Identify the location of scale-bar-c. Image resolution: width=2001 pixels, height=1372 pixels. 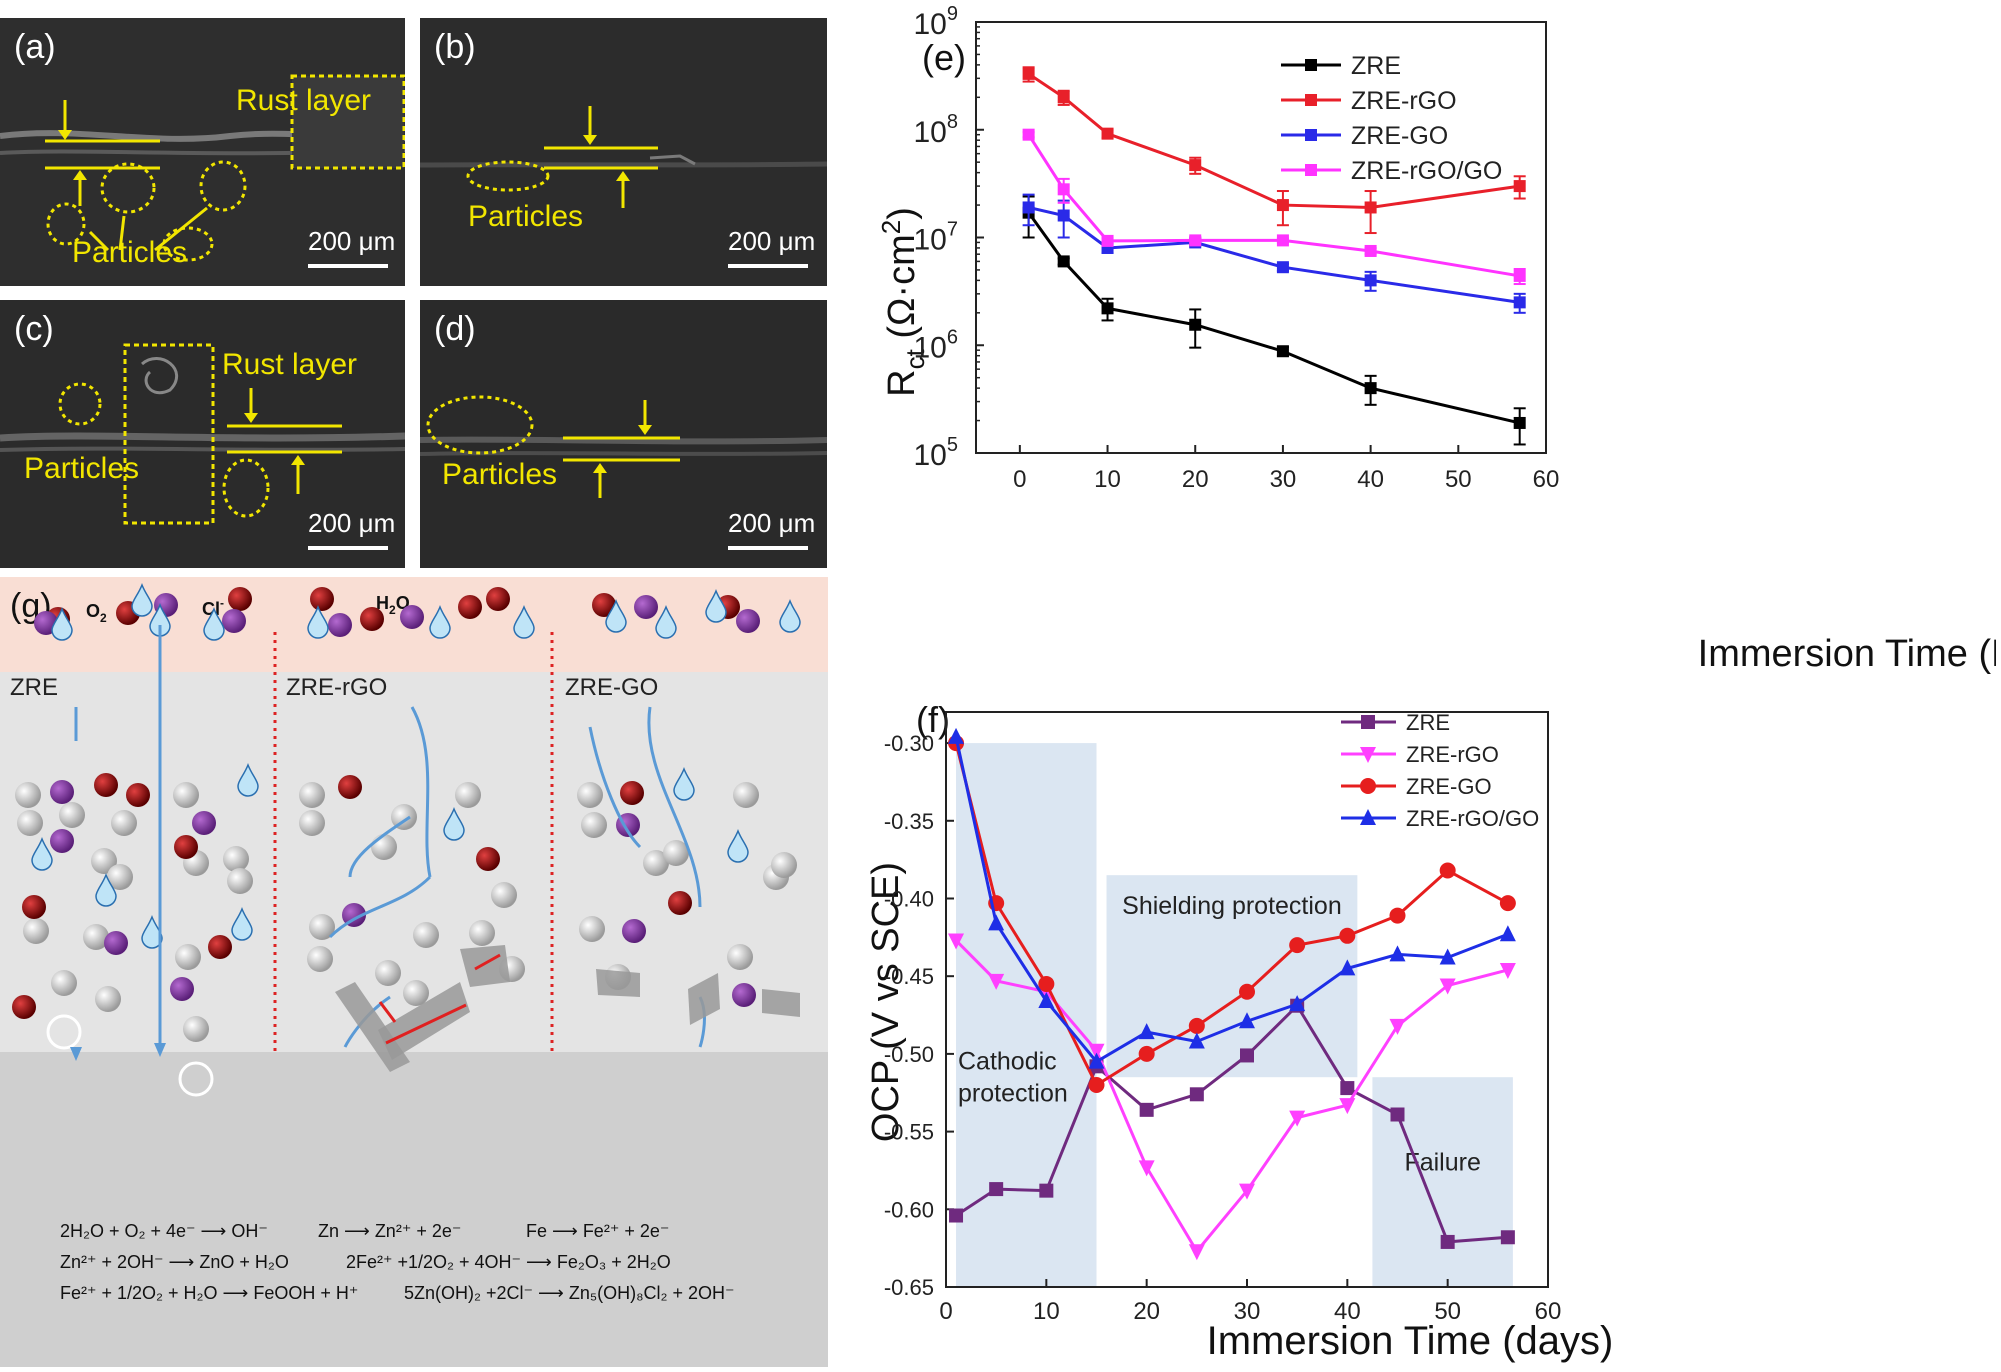
(348, 548).